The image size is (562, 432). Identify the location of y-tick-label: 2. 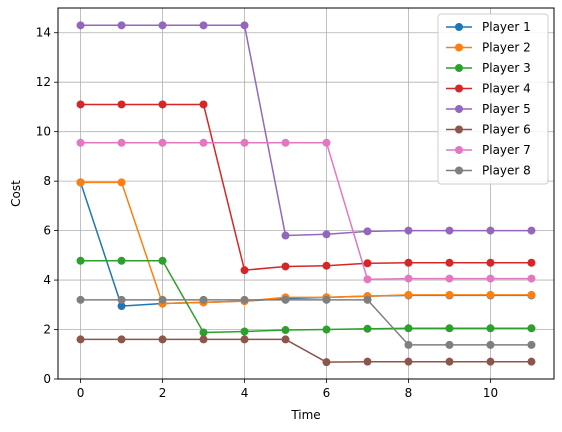
(47, 330).